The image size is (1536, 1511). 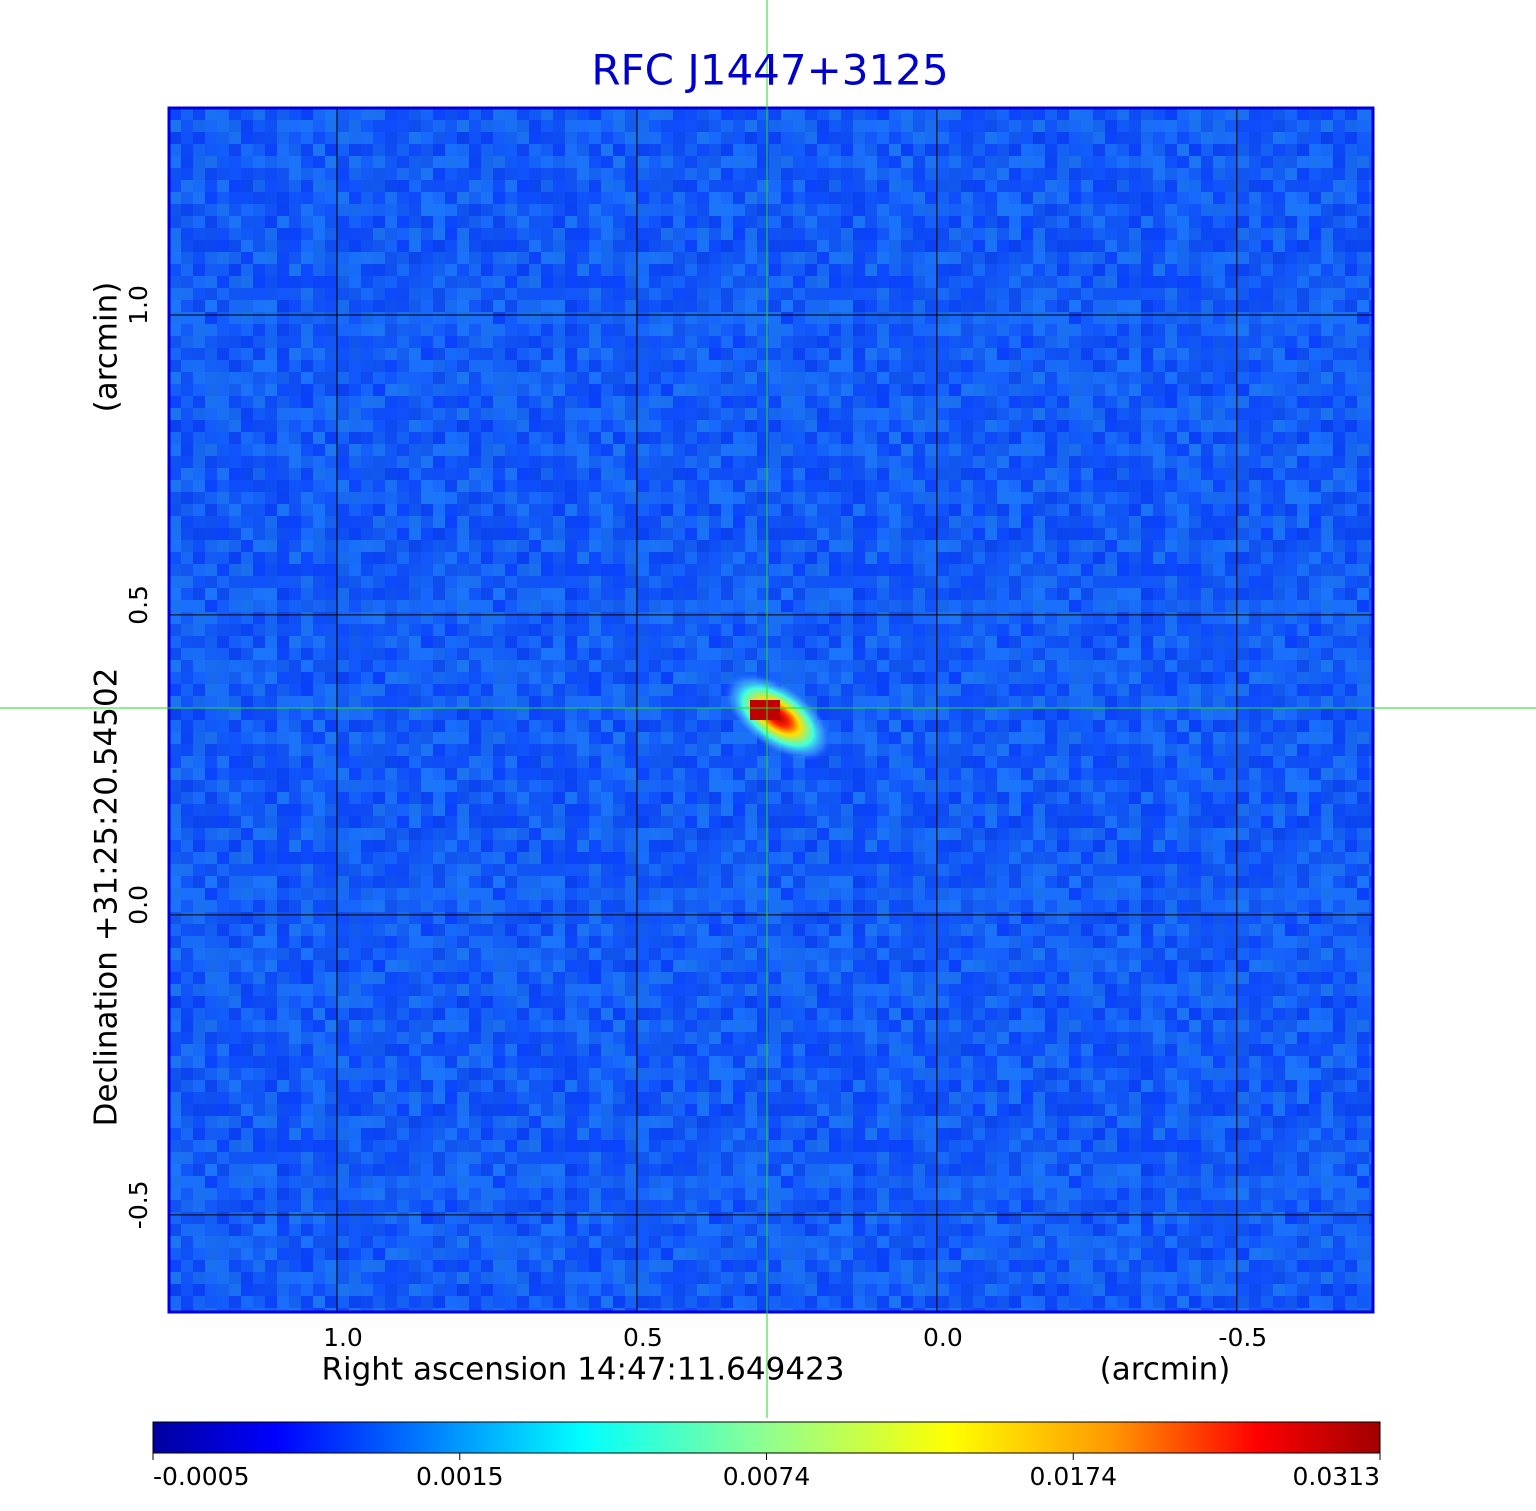 I want to click on colorbar-tick-label: 0.0074, so click(x=766, y=1476).